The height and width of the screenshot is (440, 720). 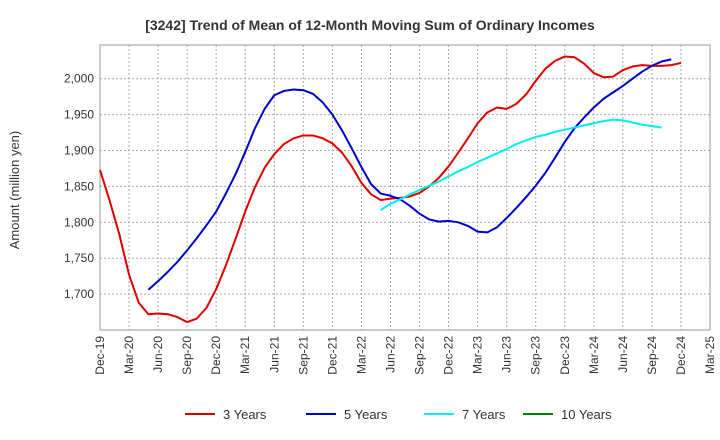 What do you see at coordinates (623, 354) in the screenshot?
I see `x-tick-label: Jun-24` at bounding box center [623, 354].